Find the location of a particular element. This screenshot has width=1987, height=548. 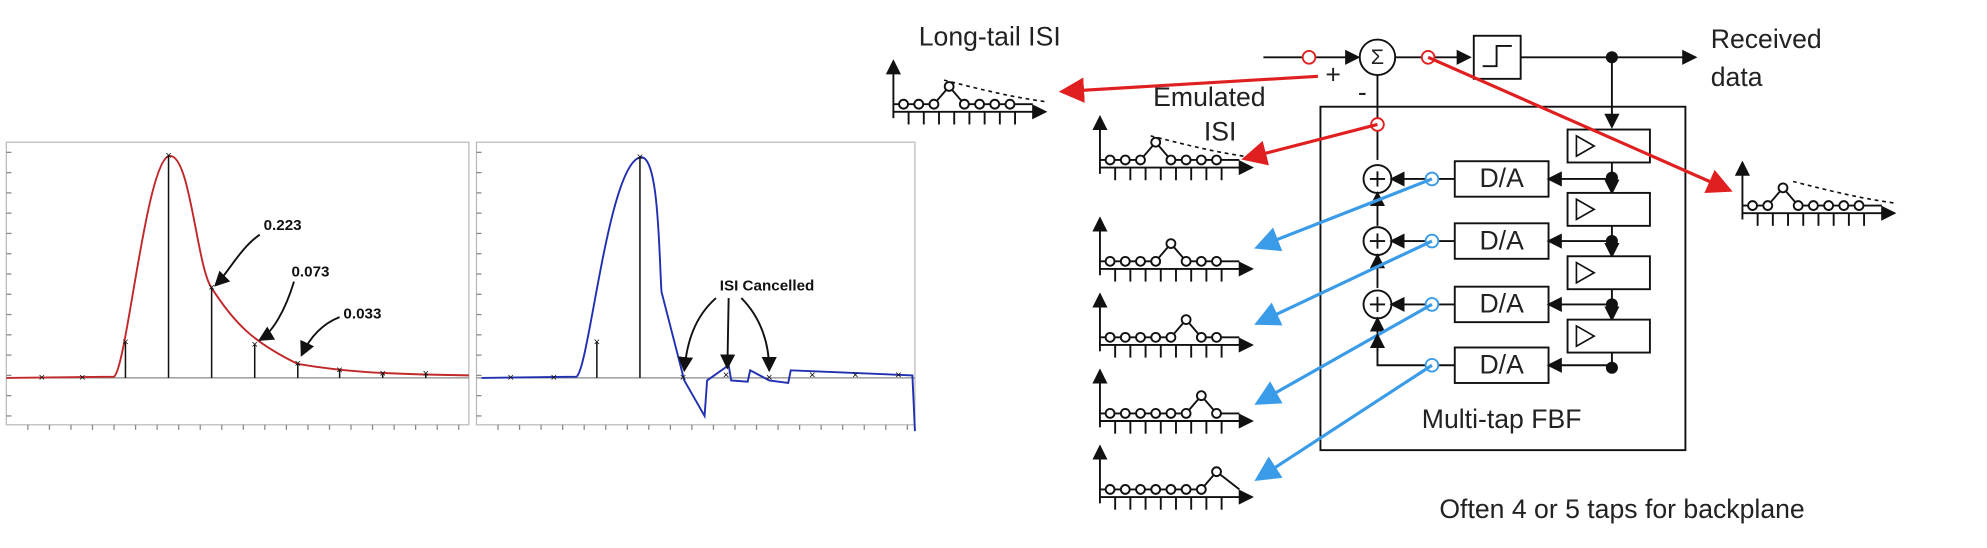

label: Emulated is located at coordinates (1209, 97).